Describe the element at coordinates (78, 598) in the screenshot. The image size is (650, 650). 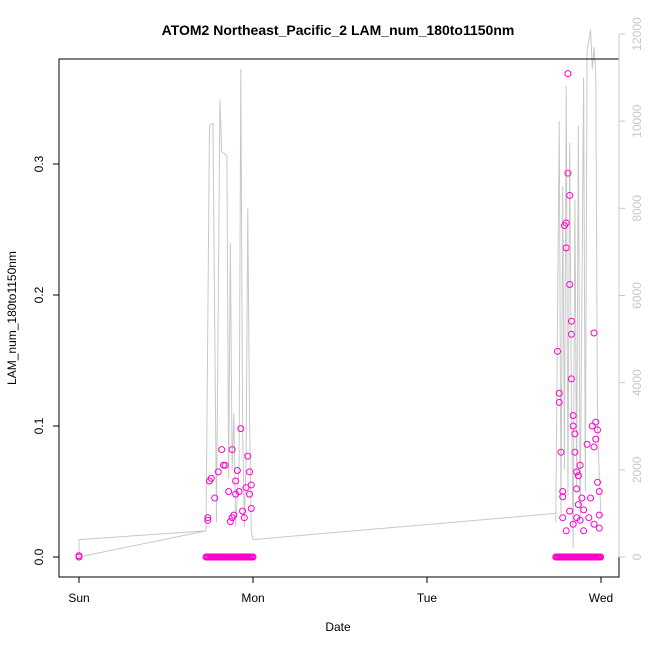
I see `x-tick-label-sun: Sun` at that location.